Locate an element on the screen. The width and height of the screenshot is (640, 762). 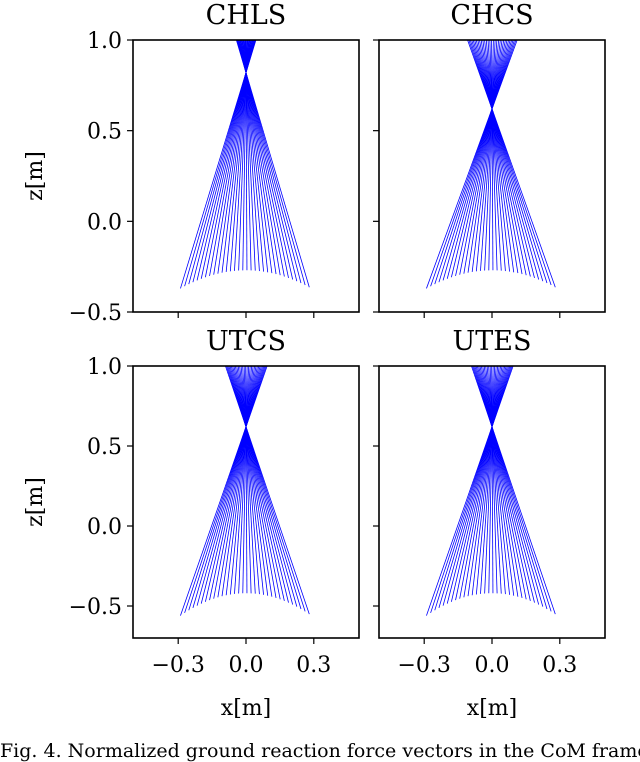
force-vectors-utes is located at coordinates (491, 491).